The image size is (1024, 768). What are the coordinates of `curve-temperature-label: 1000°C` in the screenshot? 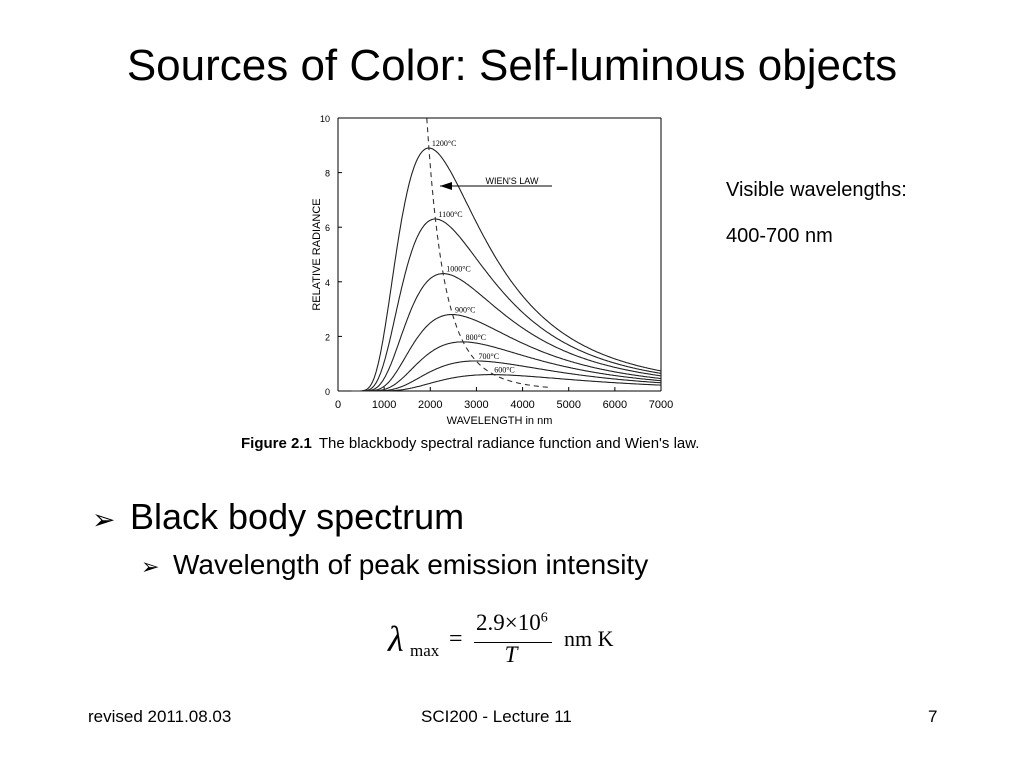 It's located at (458, 269).